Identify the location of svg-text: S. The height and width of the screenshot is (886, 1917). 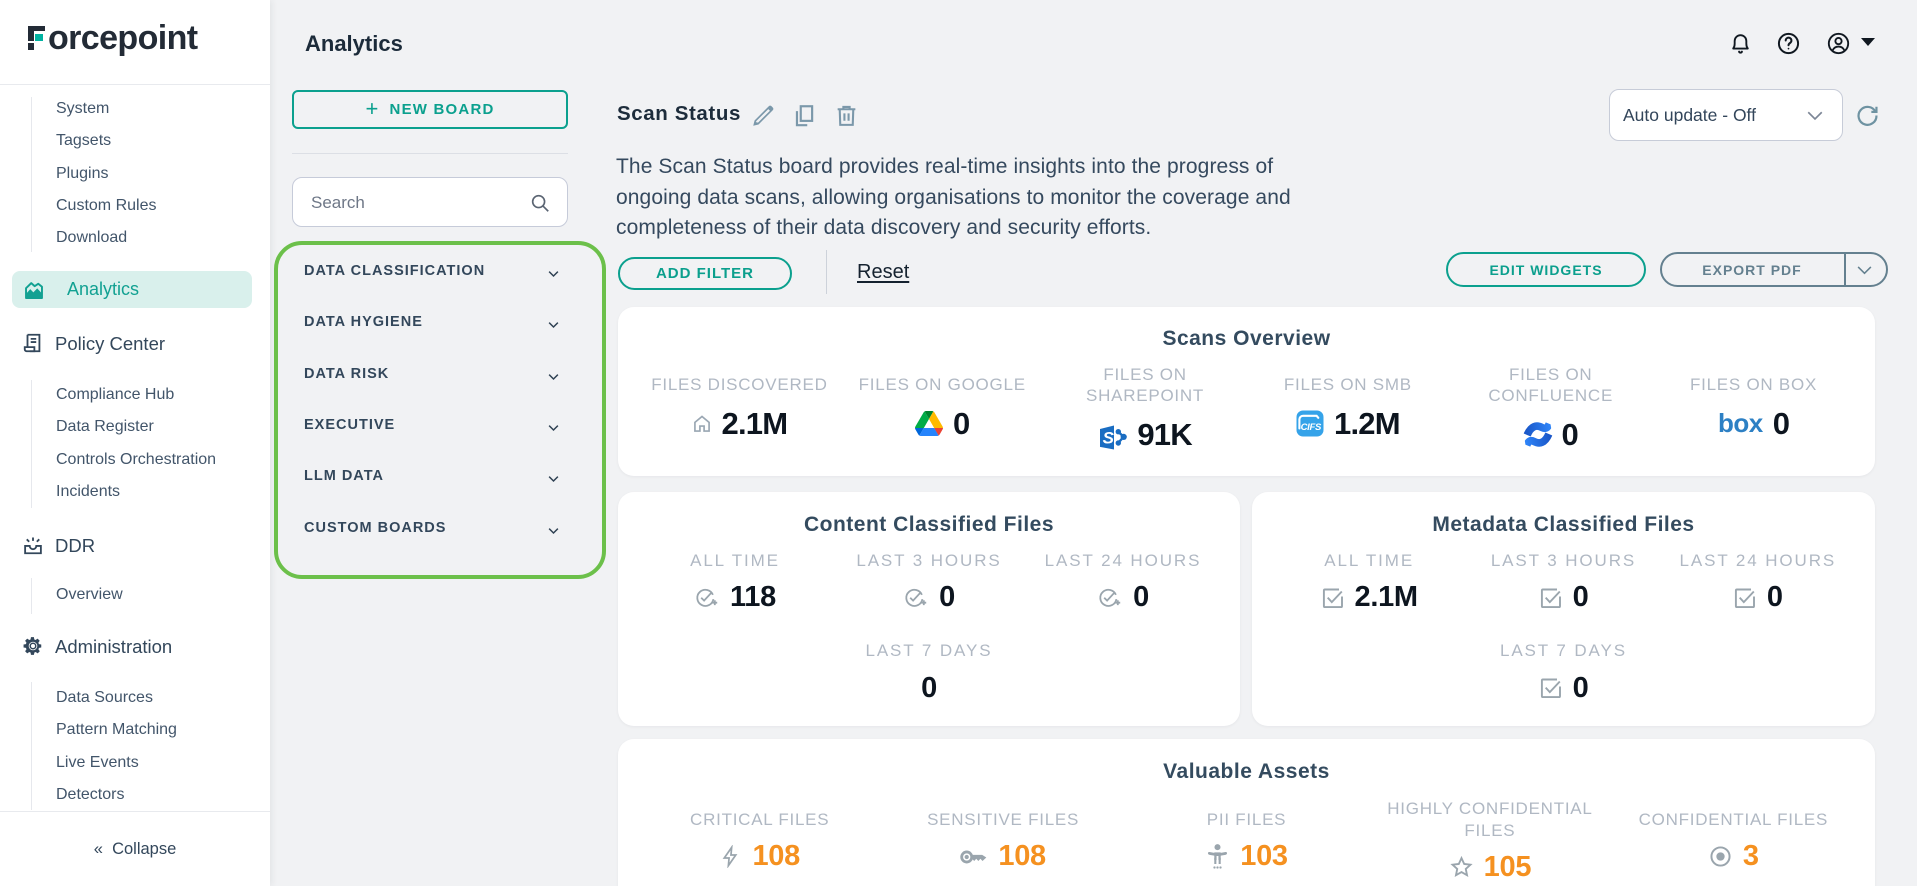
(1109, 438).